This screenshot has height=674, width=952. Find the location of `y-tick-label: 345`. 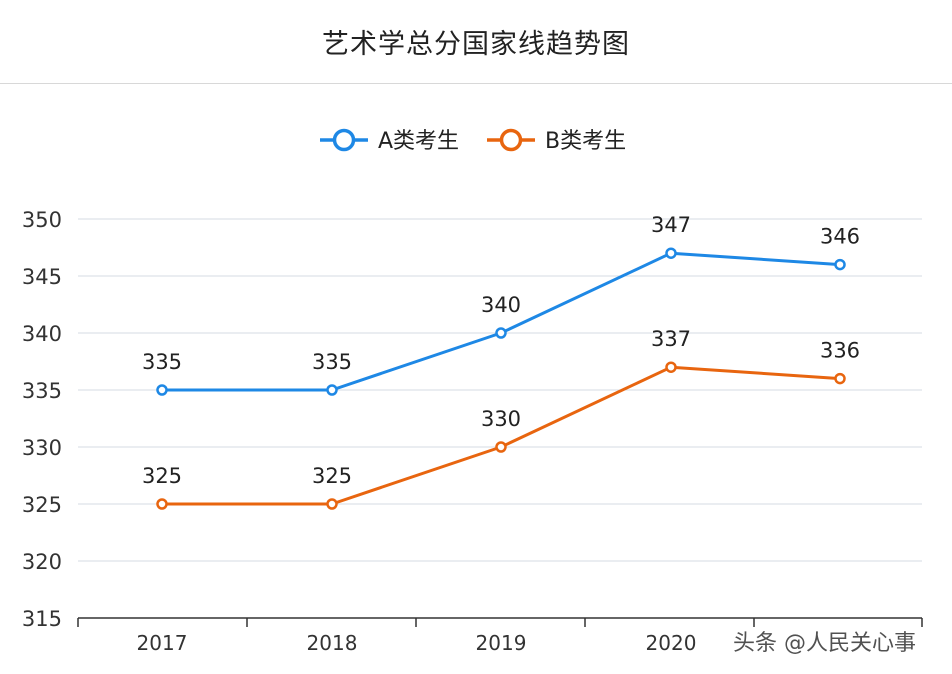

y-tick-label: 345 is located at coordinates (42, 277).